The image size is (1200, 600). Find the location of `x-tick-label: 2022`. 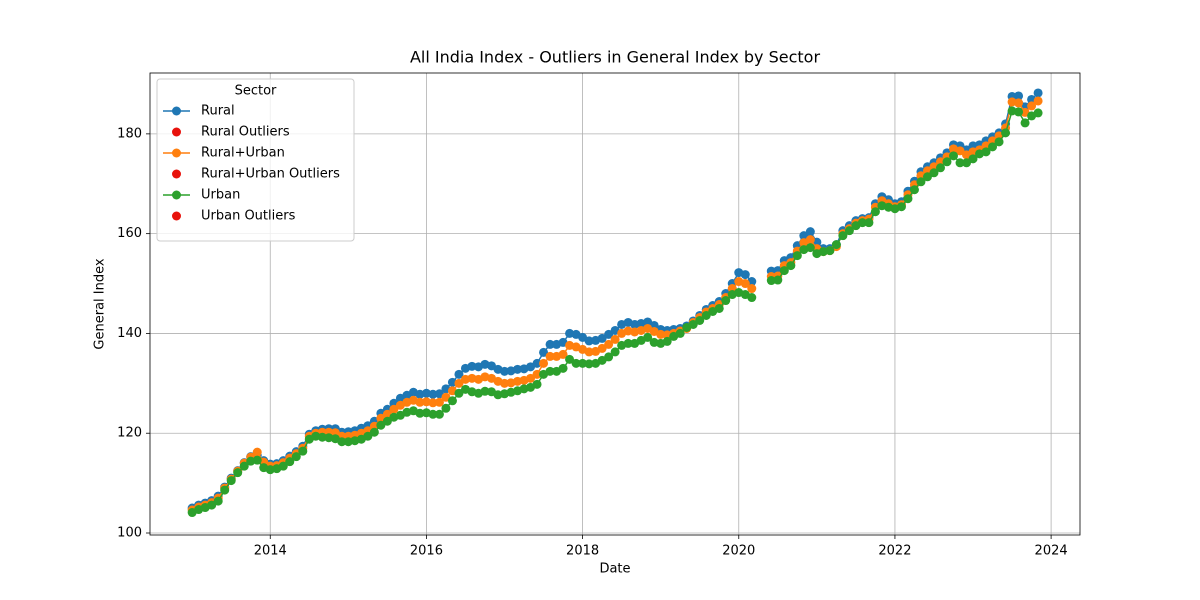

x-tick-label: 2022 is located at coordinates (894, 551).